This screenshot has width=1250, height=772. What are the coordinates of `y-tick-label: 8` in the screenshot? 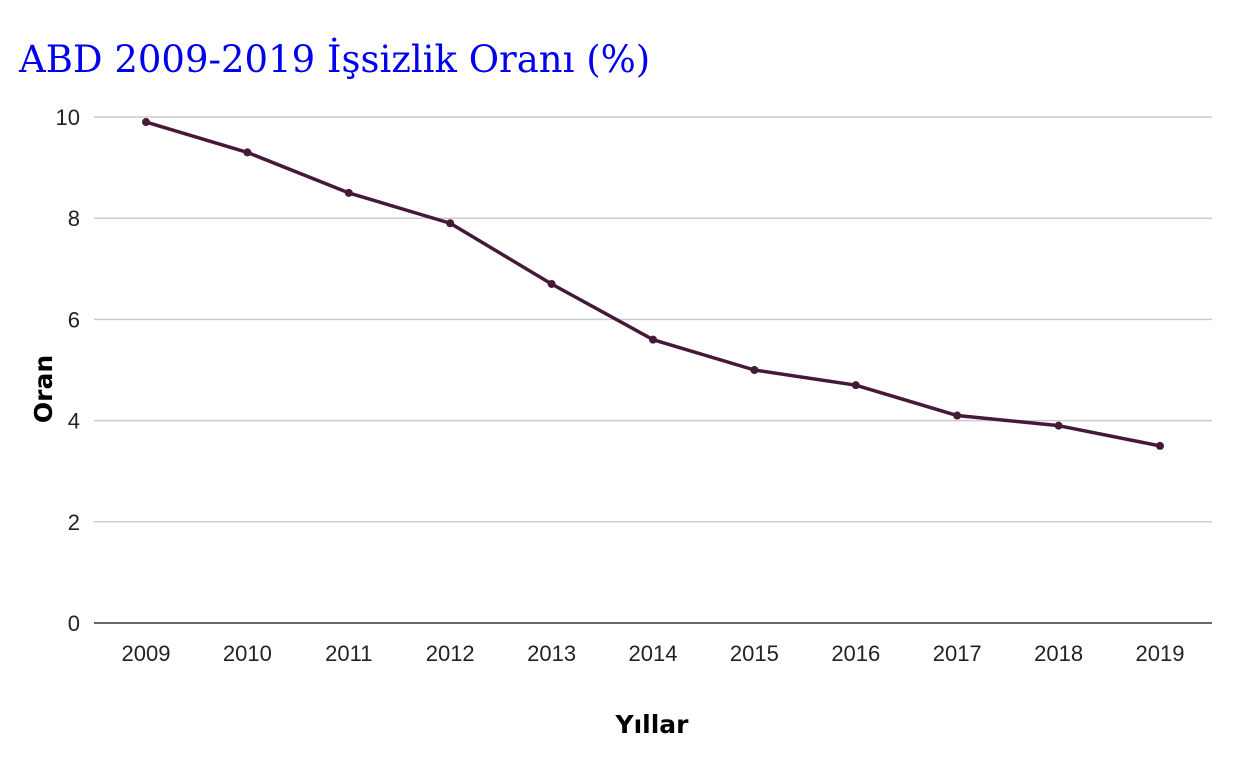 It's located at (74, 218).